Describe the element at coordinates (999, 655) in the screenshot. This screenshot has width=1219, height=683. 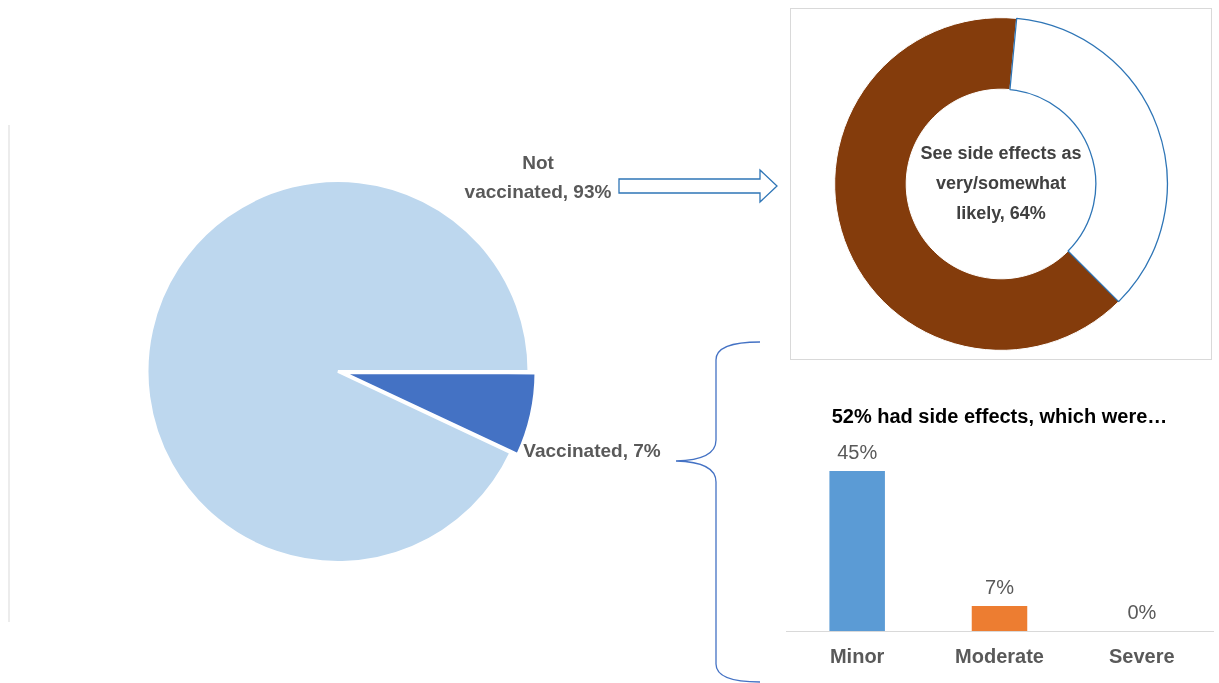
I see `x-tick-label: Moderate` at that location.